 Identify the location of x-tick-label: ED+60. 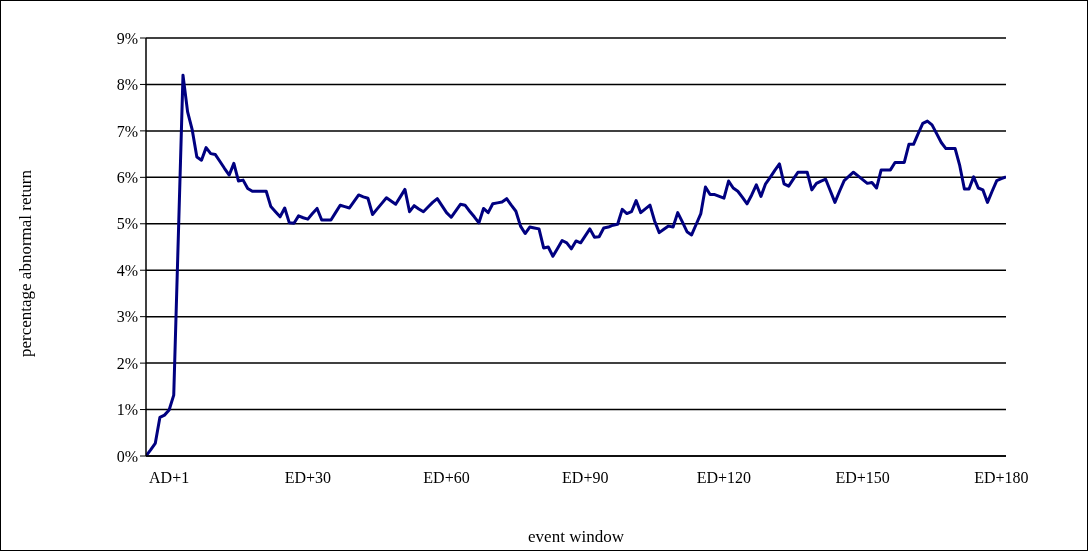
(446, 478).